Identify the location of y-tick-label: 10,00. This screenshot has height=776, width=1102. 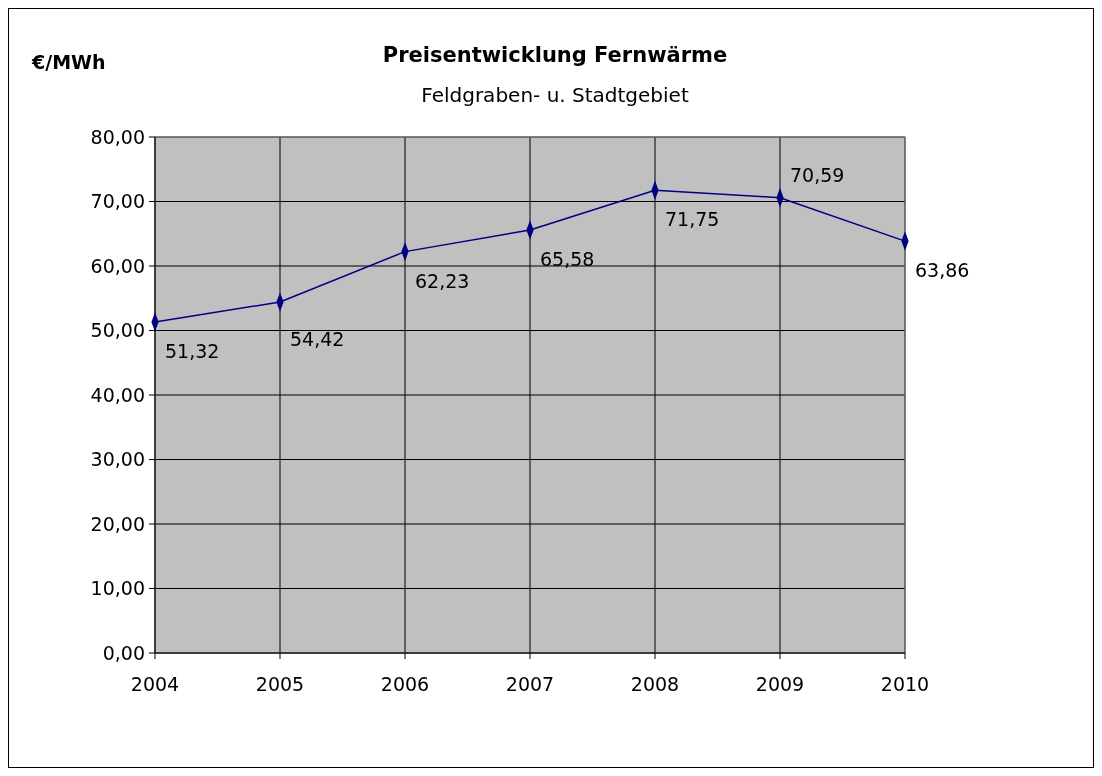
(117, 588).